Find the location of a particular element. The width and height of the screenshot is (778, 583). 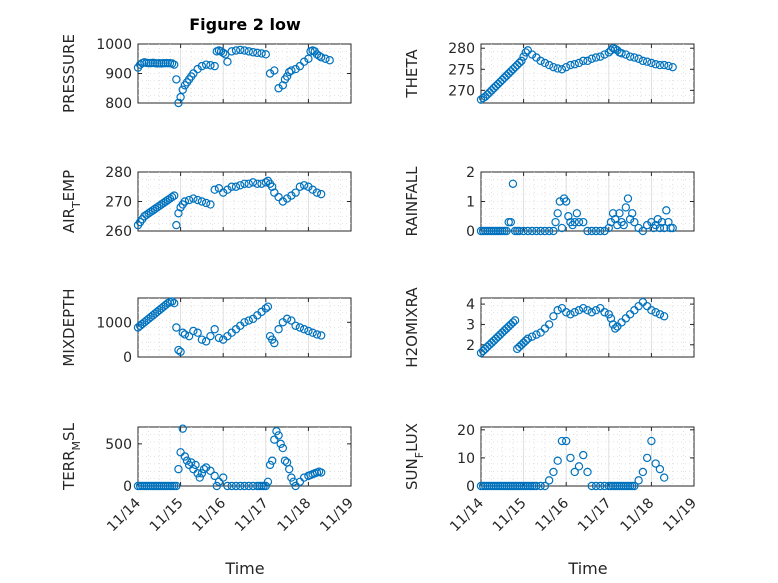

subplot-h2omixra: 2 3 4 H2OMIXRA is located at coordinates (549, 327).